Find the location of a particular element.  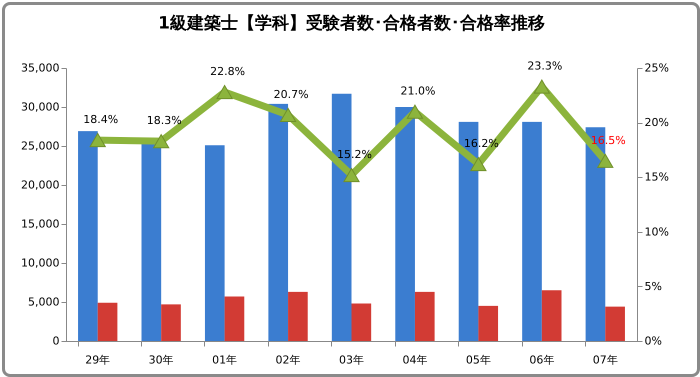

data-label: 20.7% is located at coordinates (291, 94).